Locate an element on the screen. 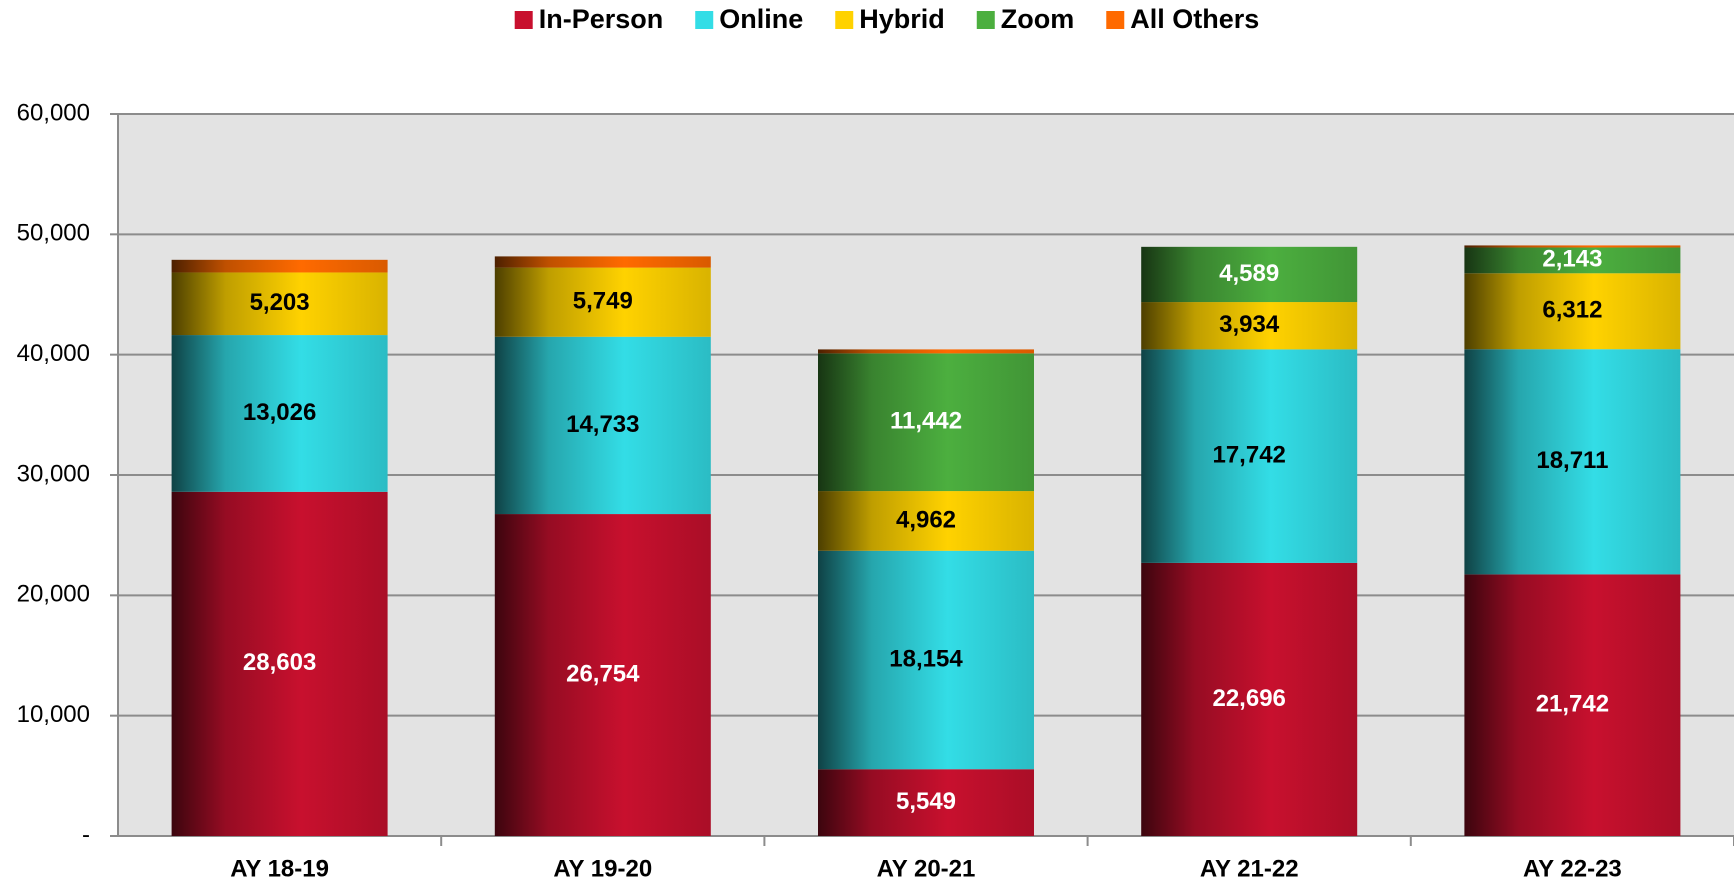 The width and height of the screenshot is (1734, 882). data-label: 4,589 is located at coordinates (1249, 273).